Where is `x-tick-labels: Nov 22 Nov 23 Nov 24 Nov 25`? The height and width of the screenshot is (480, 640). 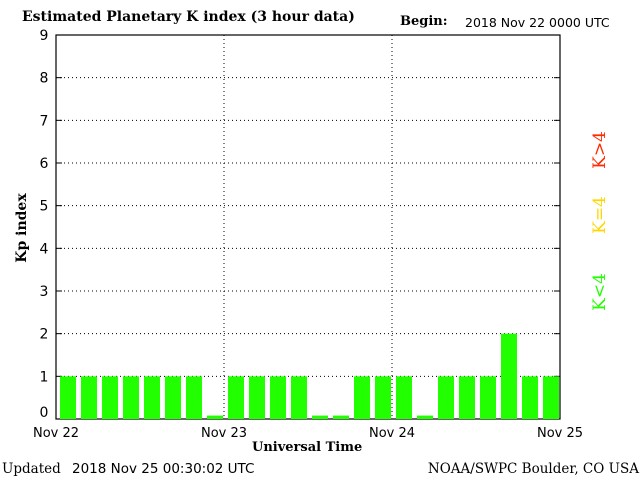 x-tick-labels: Nov 22 Nov 23 Nov 24 Nov 25 is located at coordinates (308, 433).